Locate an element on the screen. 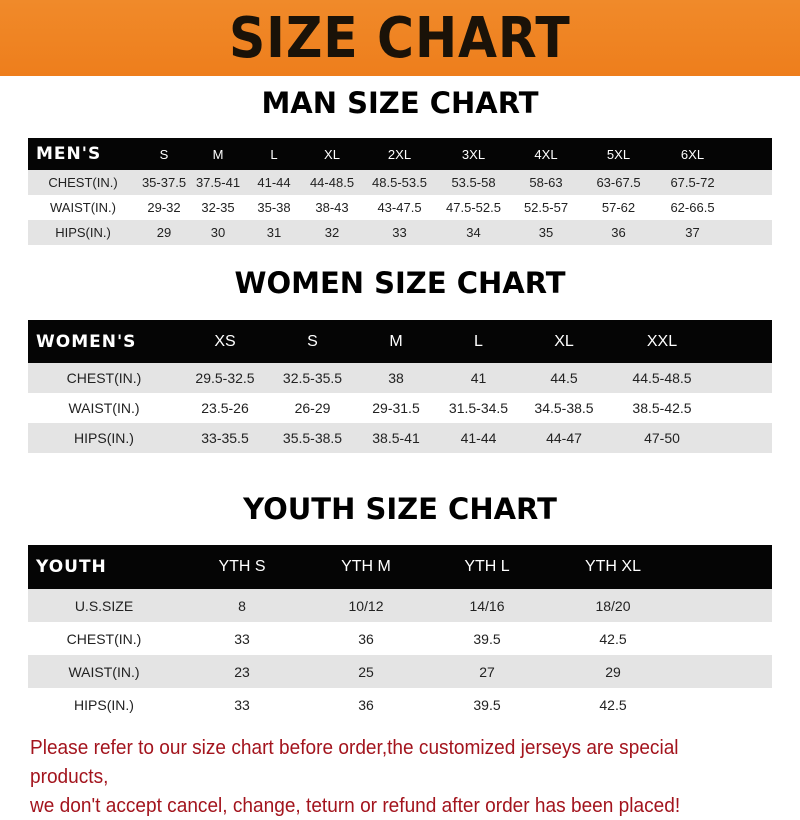 The height and width of the screenshot is (820, 800). size-column-header: 4XL is located at coordinates (546, 154).